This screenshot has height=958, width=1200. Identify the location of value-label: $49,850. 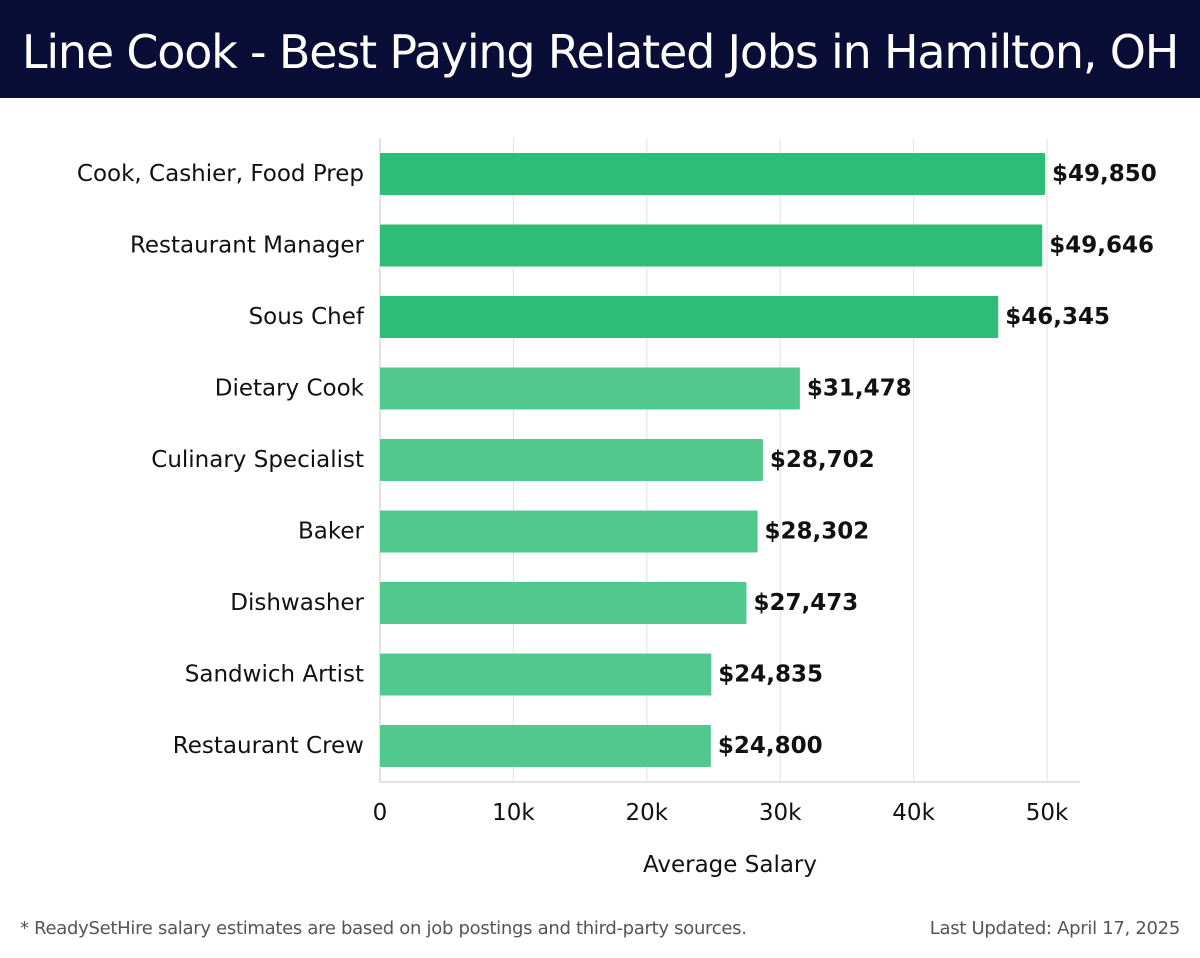
(1104, 174).